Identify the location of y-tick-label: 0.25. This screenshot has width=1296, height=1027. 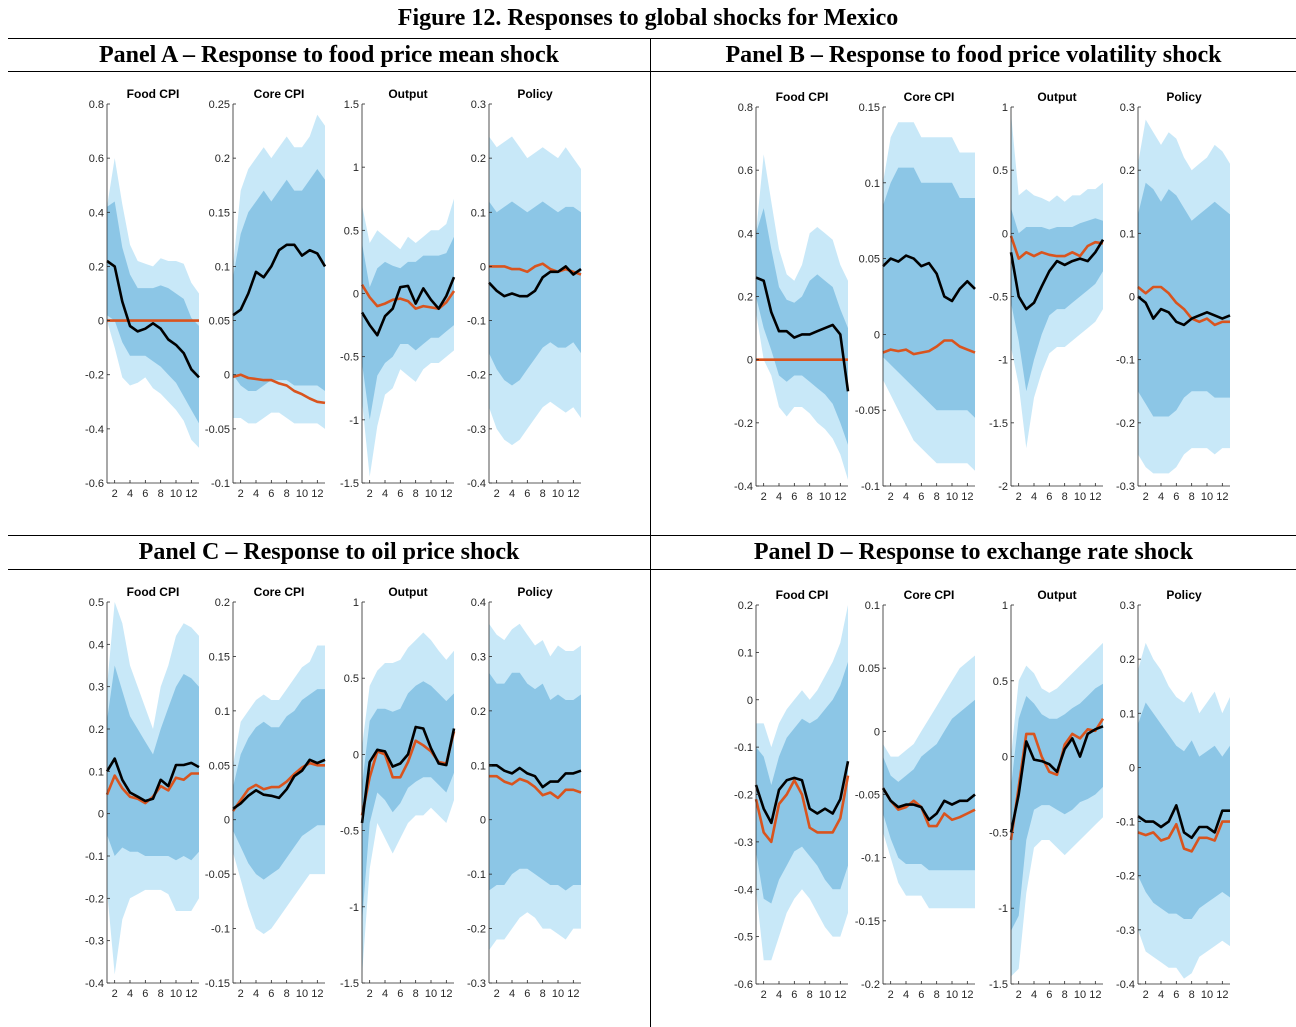
(219, 105).